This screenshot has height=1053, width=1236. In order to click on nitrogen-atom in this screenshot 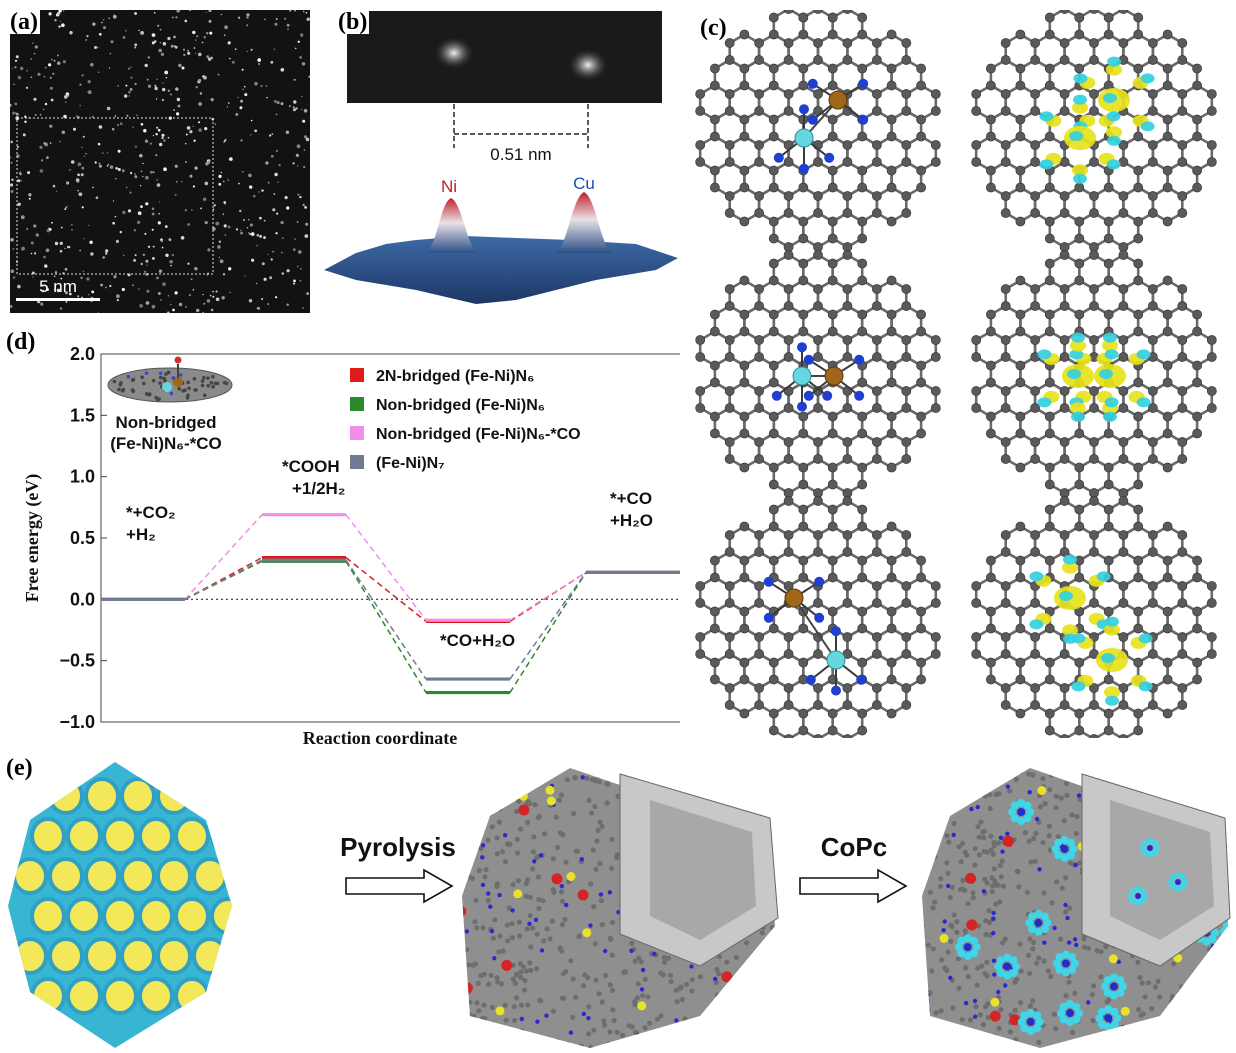, I will do `click(802, 347)`.